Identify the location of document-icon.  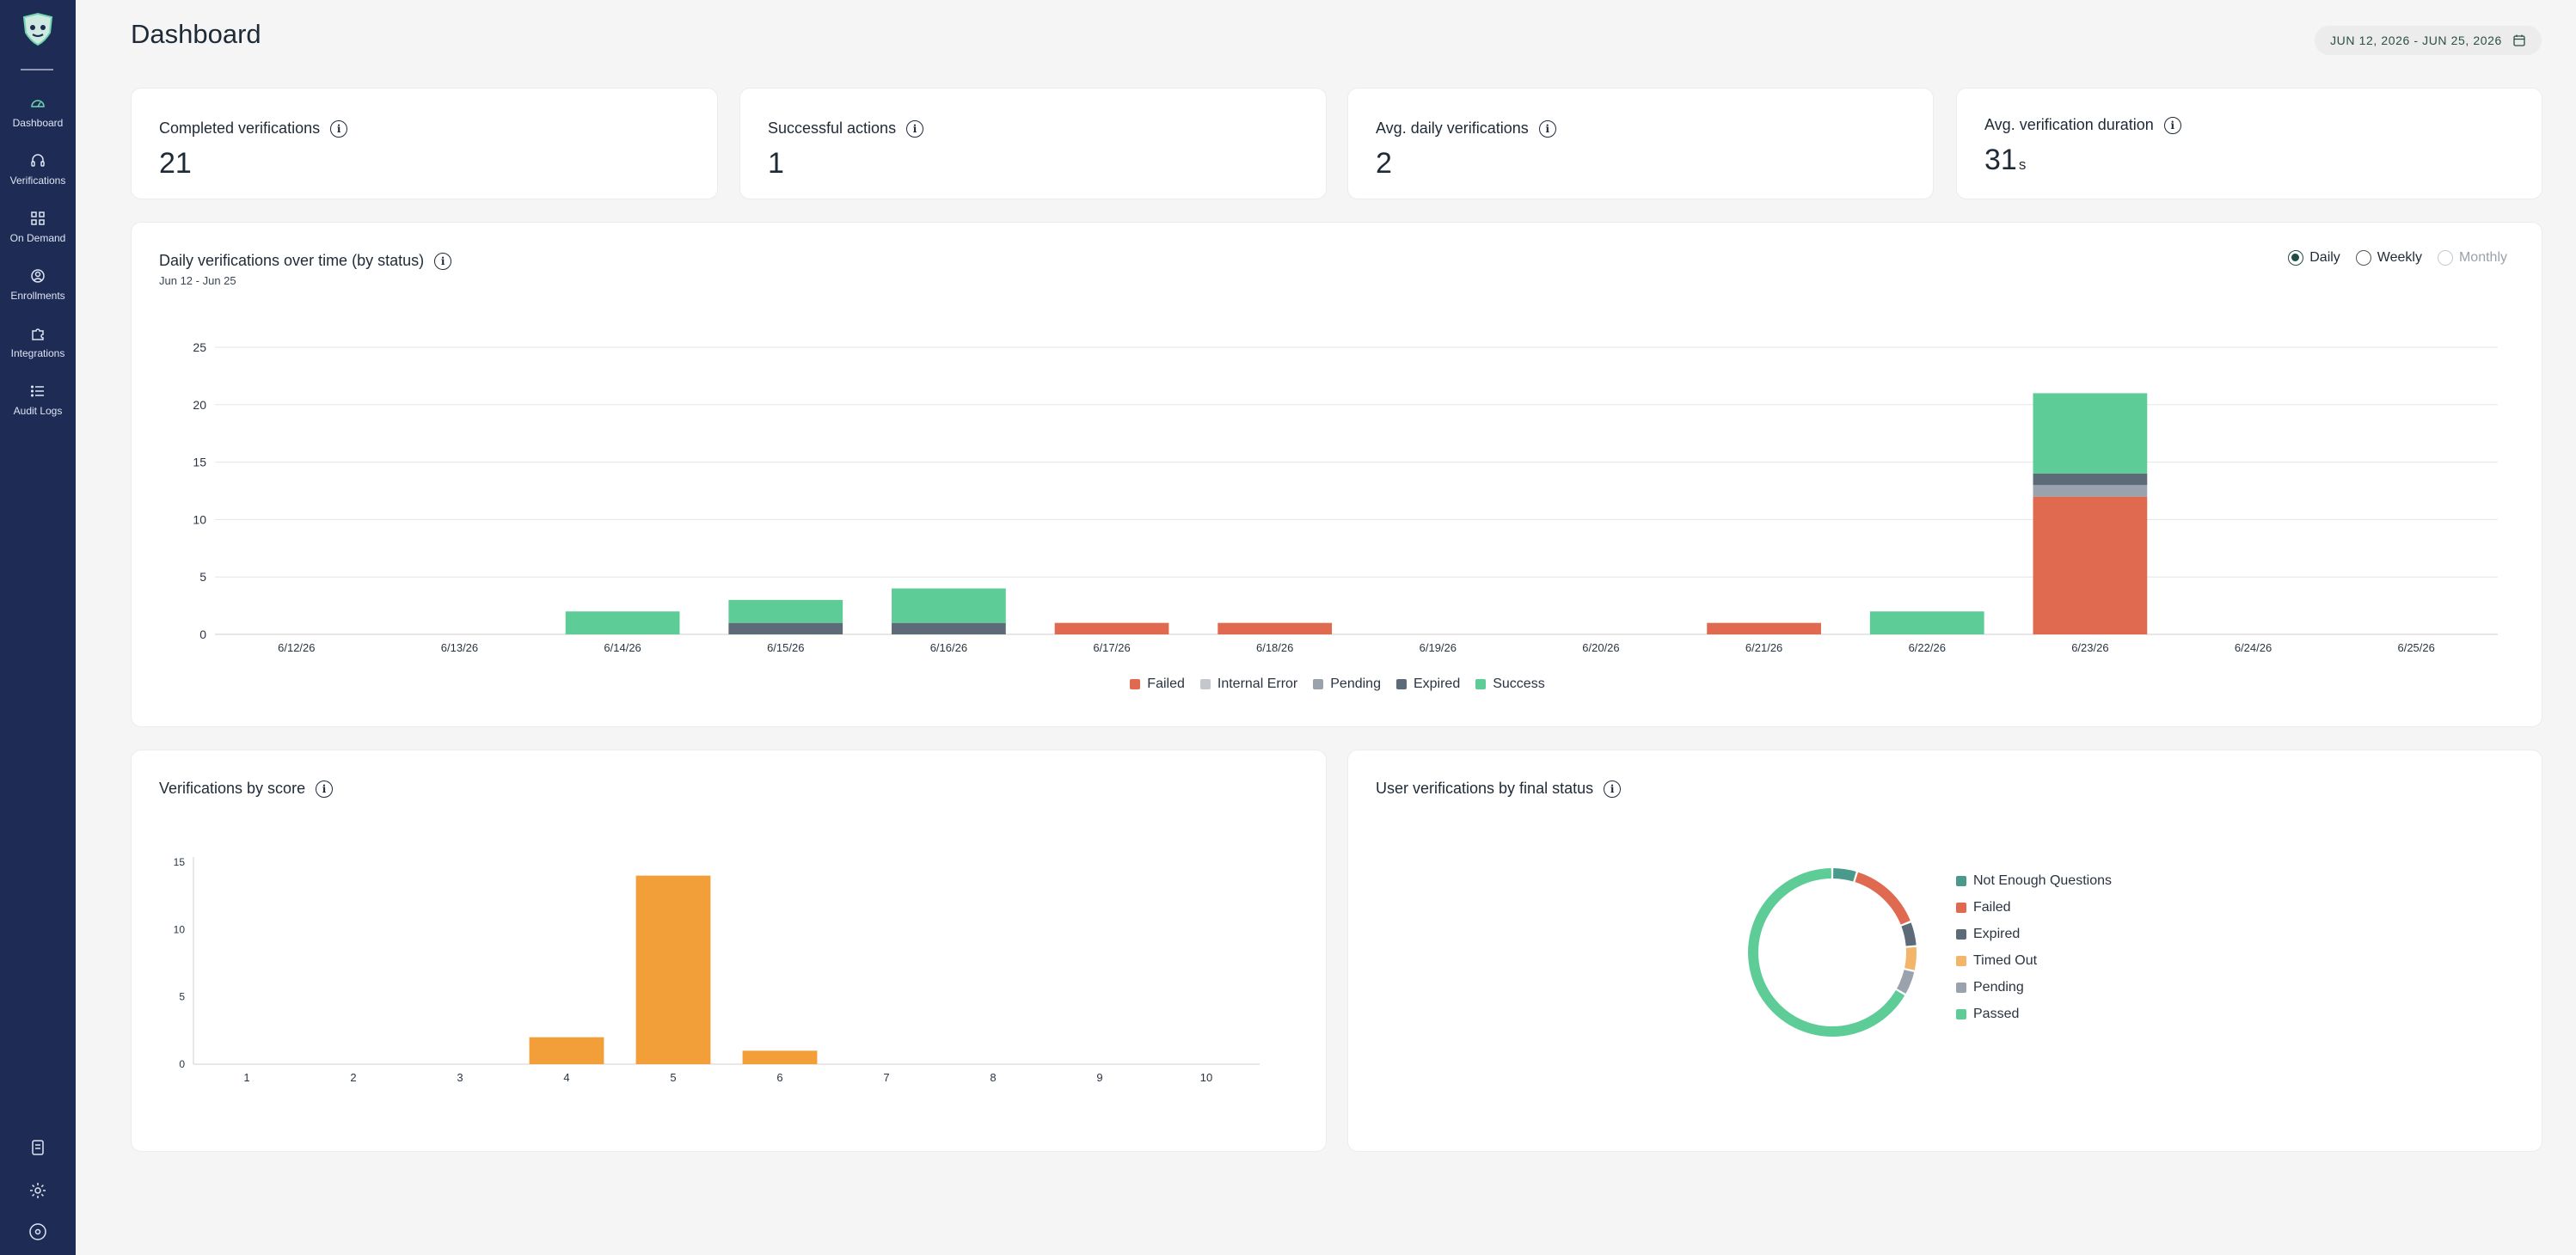
(38, 1147).